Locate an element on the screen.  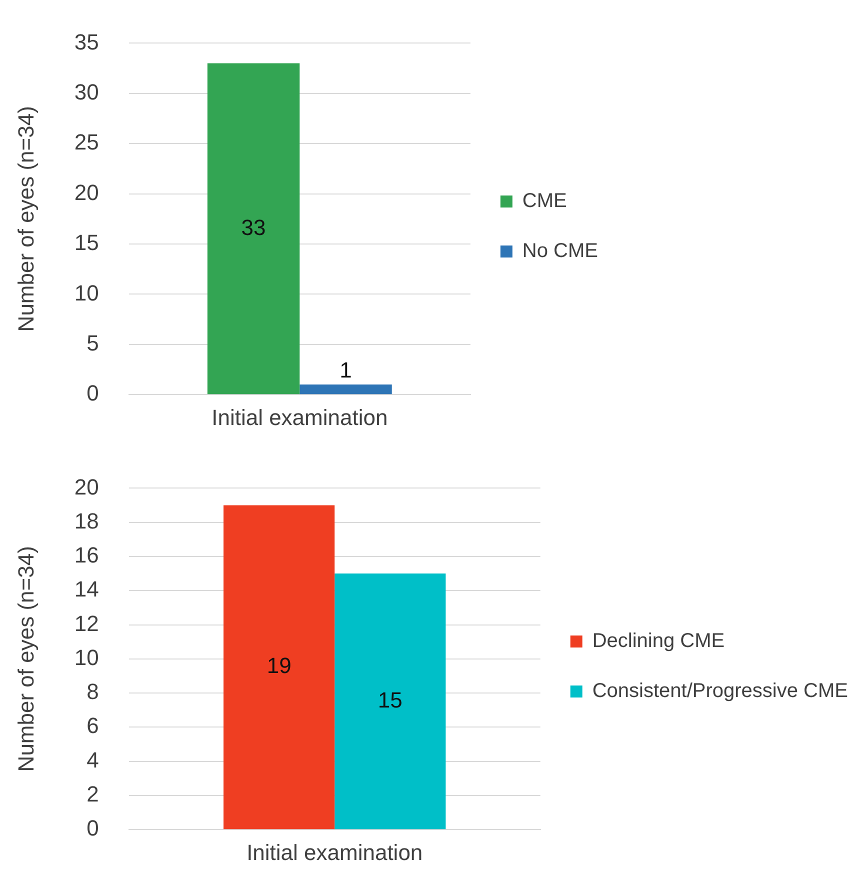
y-tick-label: 2 is located at coordinates (92, 794).